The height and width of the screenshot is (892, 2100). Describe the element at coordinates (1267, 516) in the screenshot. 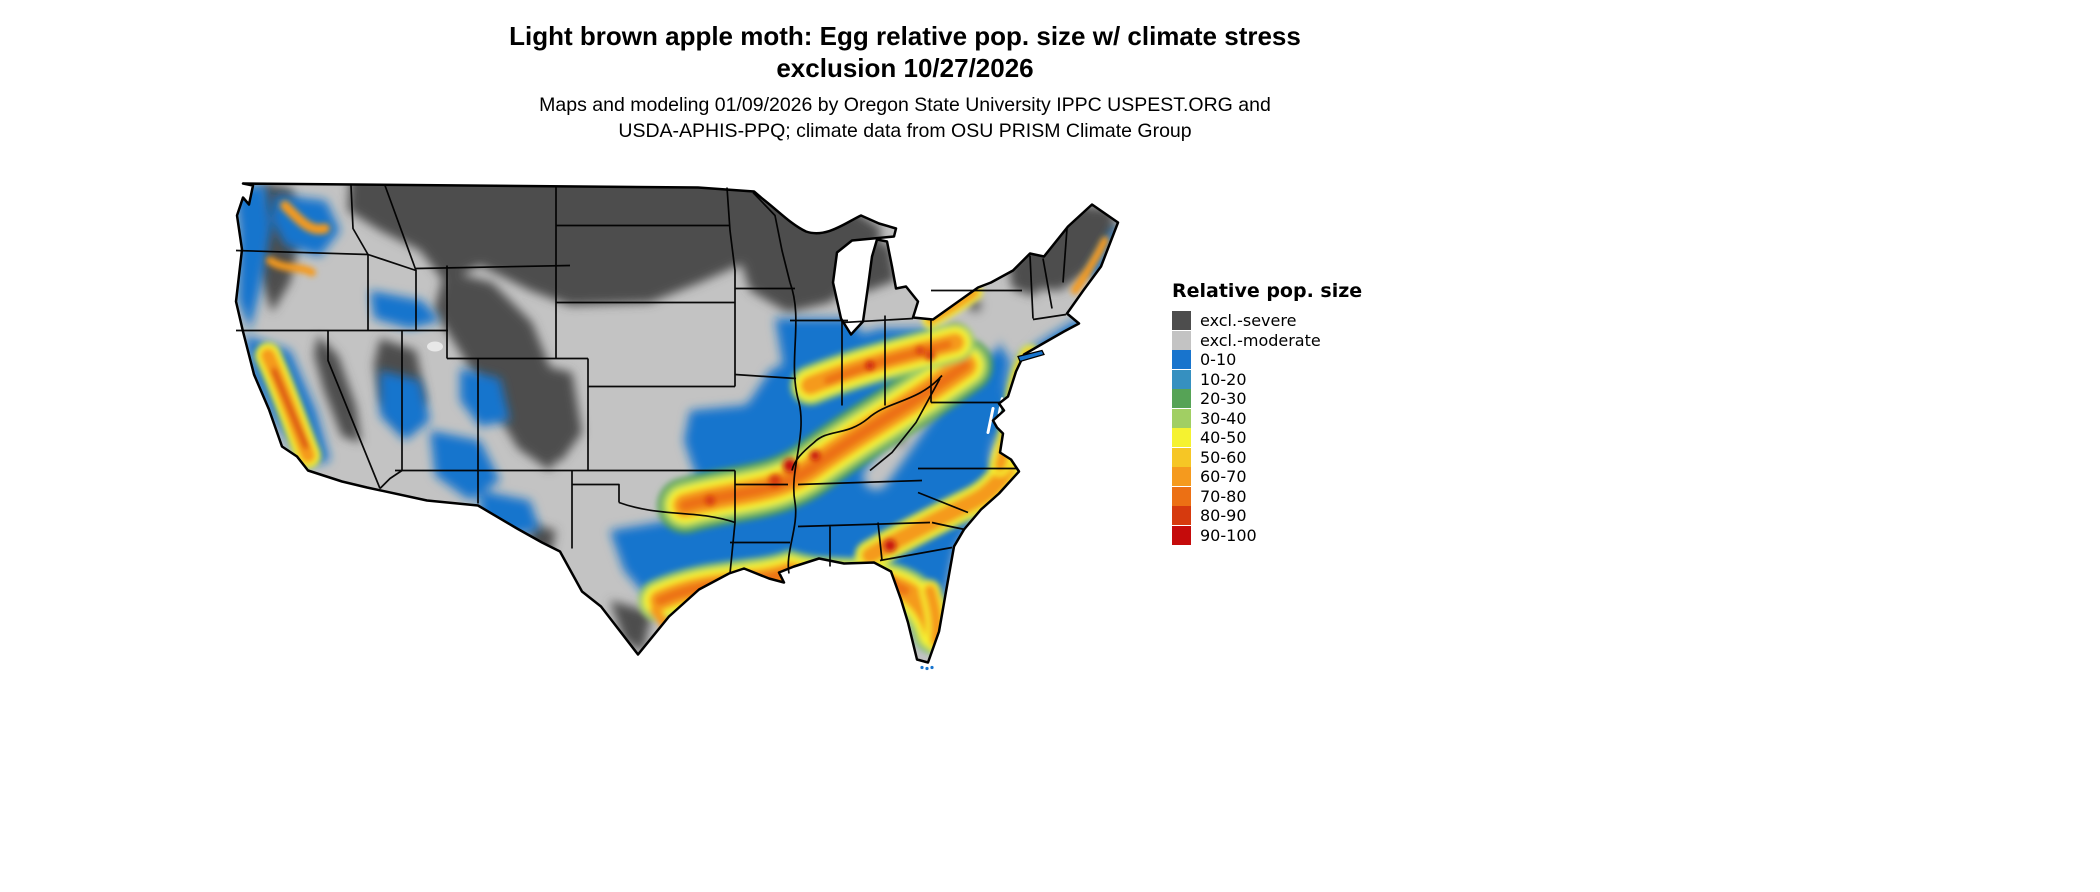

I see `legend-item: 80-90` at that location.